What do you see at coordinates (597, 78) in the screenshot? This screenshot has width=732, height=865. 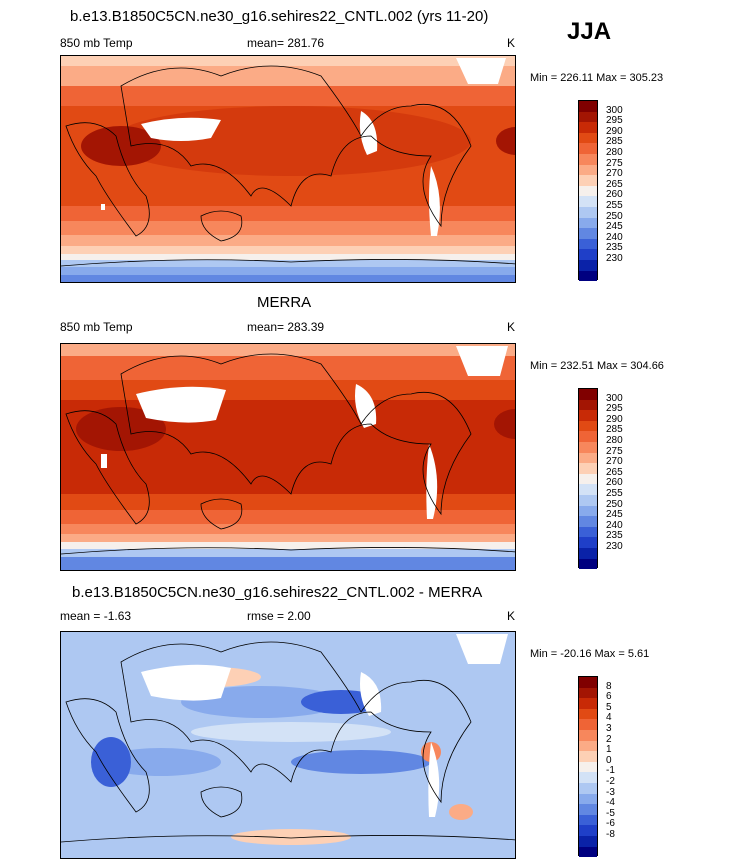 I see `panel-1-minmax: Min = 226.11 Max = 305.23` at bounding box center [597, 78].